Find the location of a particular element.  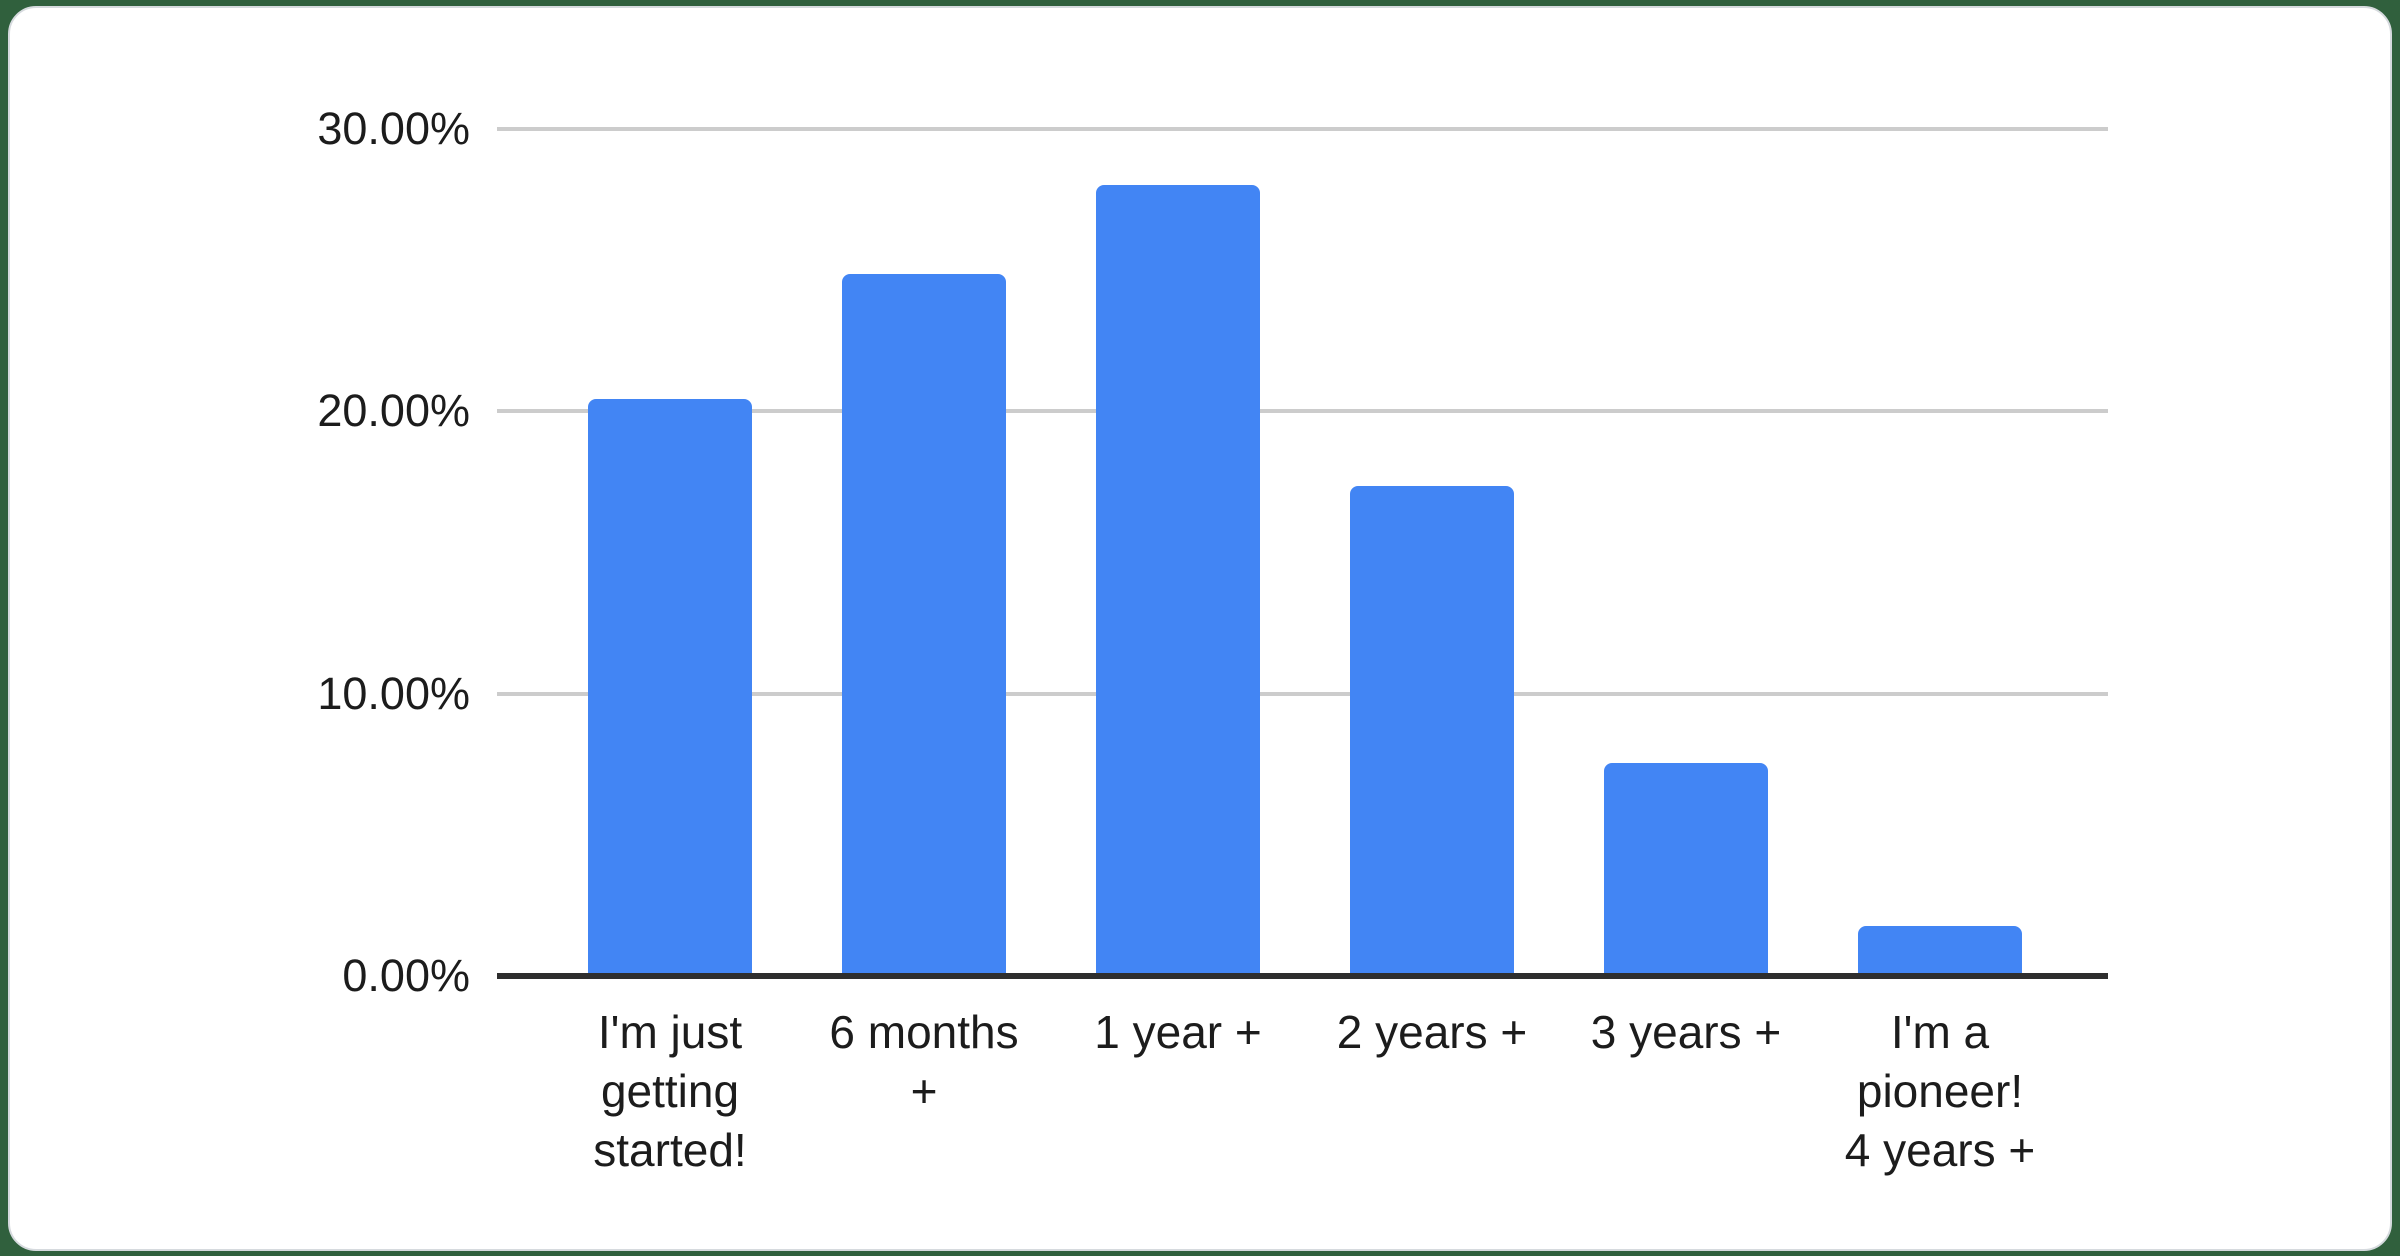

category-label: I'm just getting started! is located at coordinates (670, 1091).